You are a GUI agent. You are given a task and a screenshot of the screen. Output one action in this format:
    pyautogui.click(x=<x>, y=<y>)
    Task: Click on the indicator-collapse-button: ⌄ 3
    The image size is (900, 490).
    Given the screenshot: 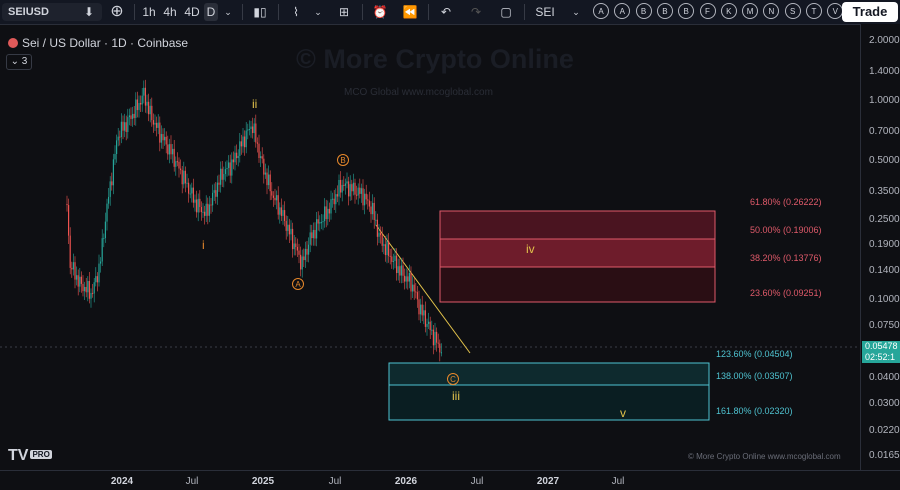 What is the action you would take?
    pyautogui.click(x=19, y=62)
    